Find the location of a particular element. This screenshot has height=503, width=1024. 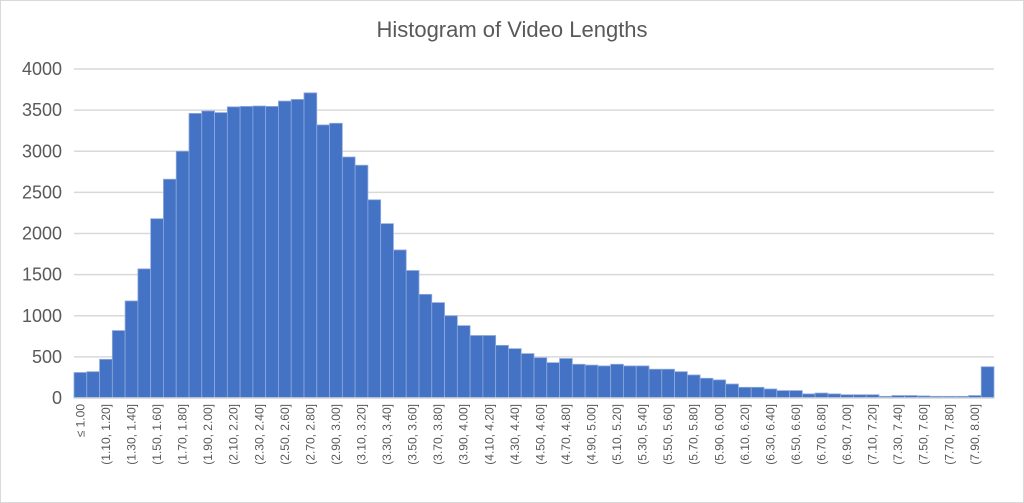

x-tick-label: (2.30, 2.40] is located at coordinates (259, 434).